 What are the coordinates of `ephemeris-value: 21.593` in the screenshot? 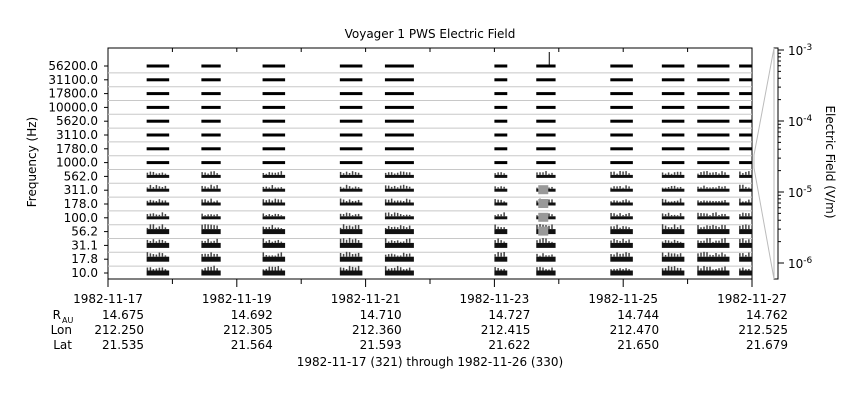 It's located at (381, 345).